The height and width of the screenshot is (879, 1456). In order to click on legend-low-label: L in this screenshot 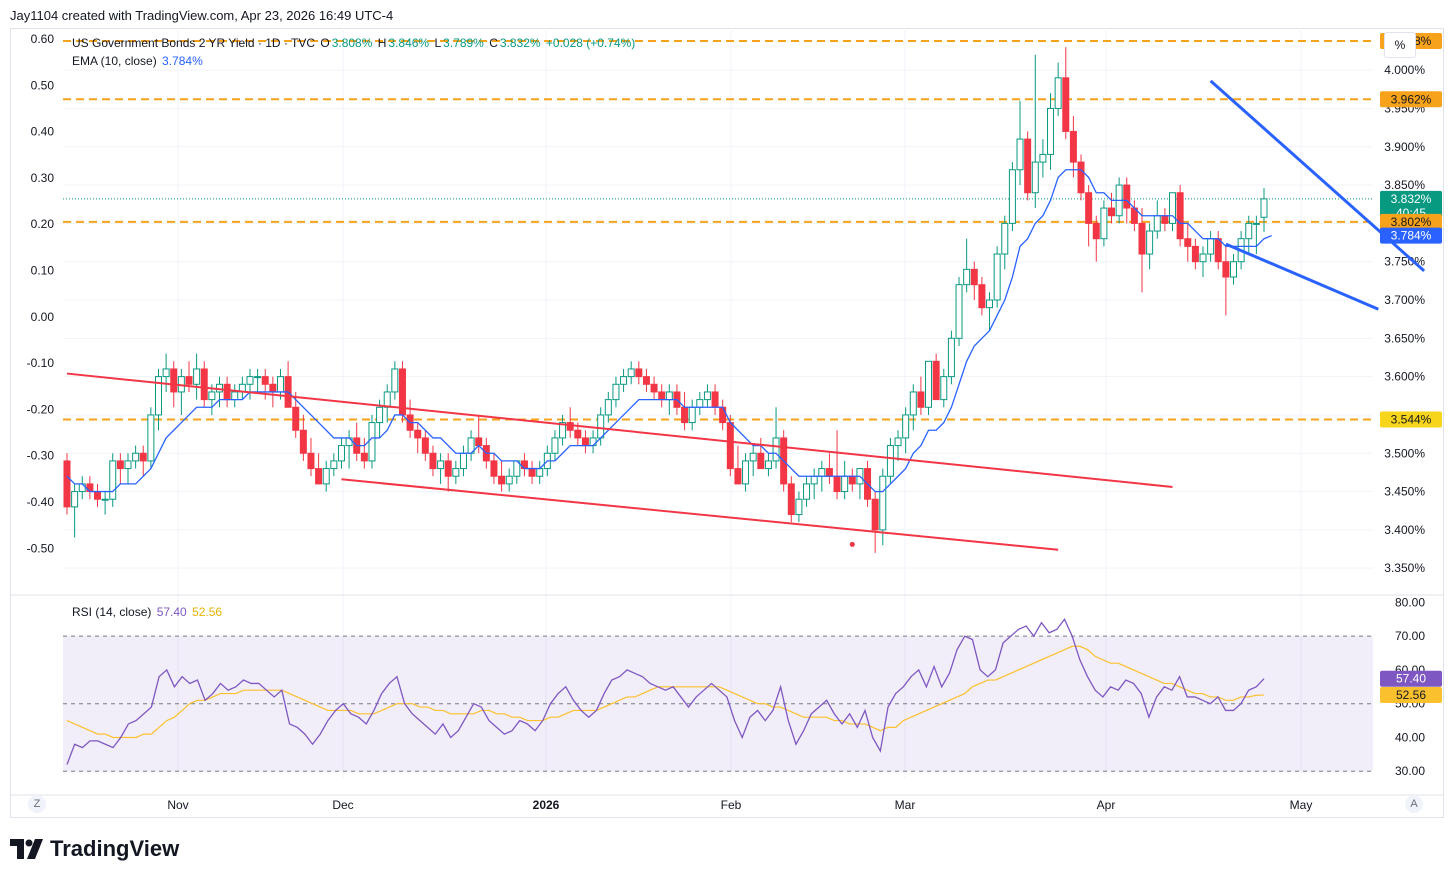, I will do `click(438, 43)`.